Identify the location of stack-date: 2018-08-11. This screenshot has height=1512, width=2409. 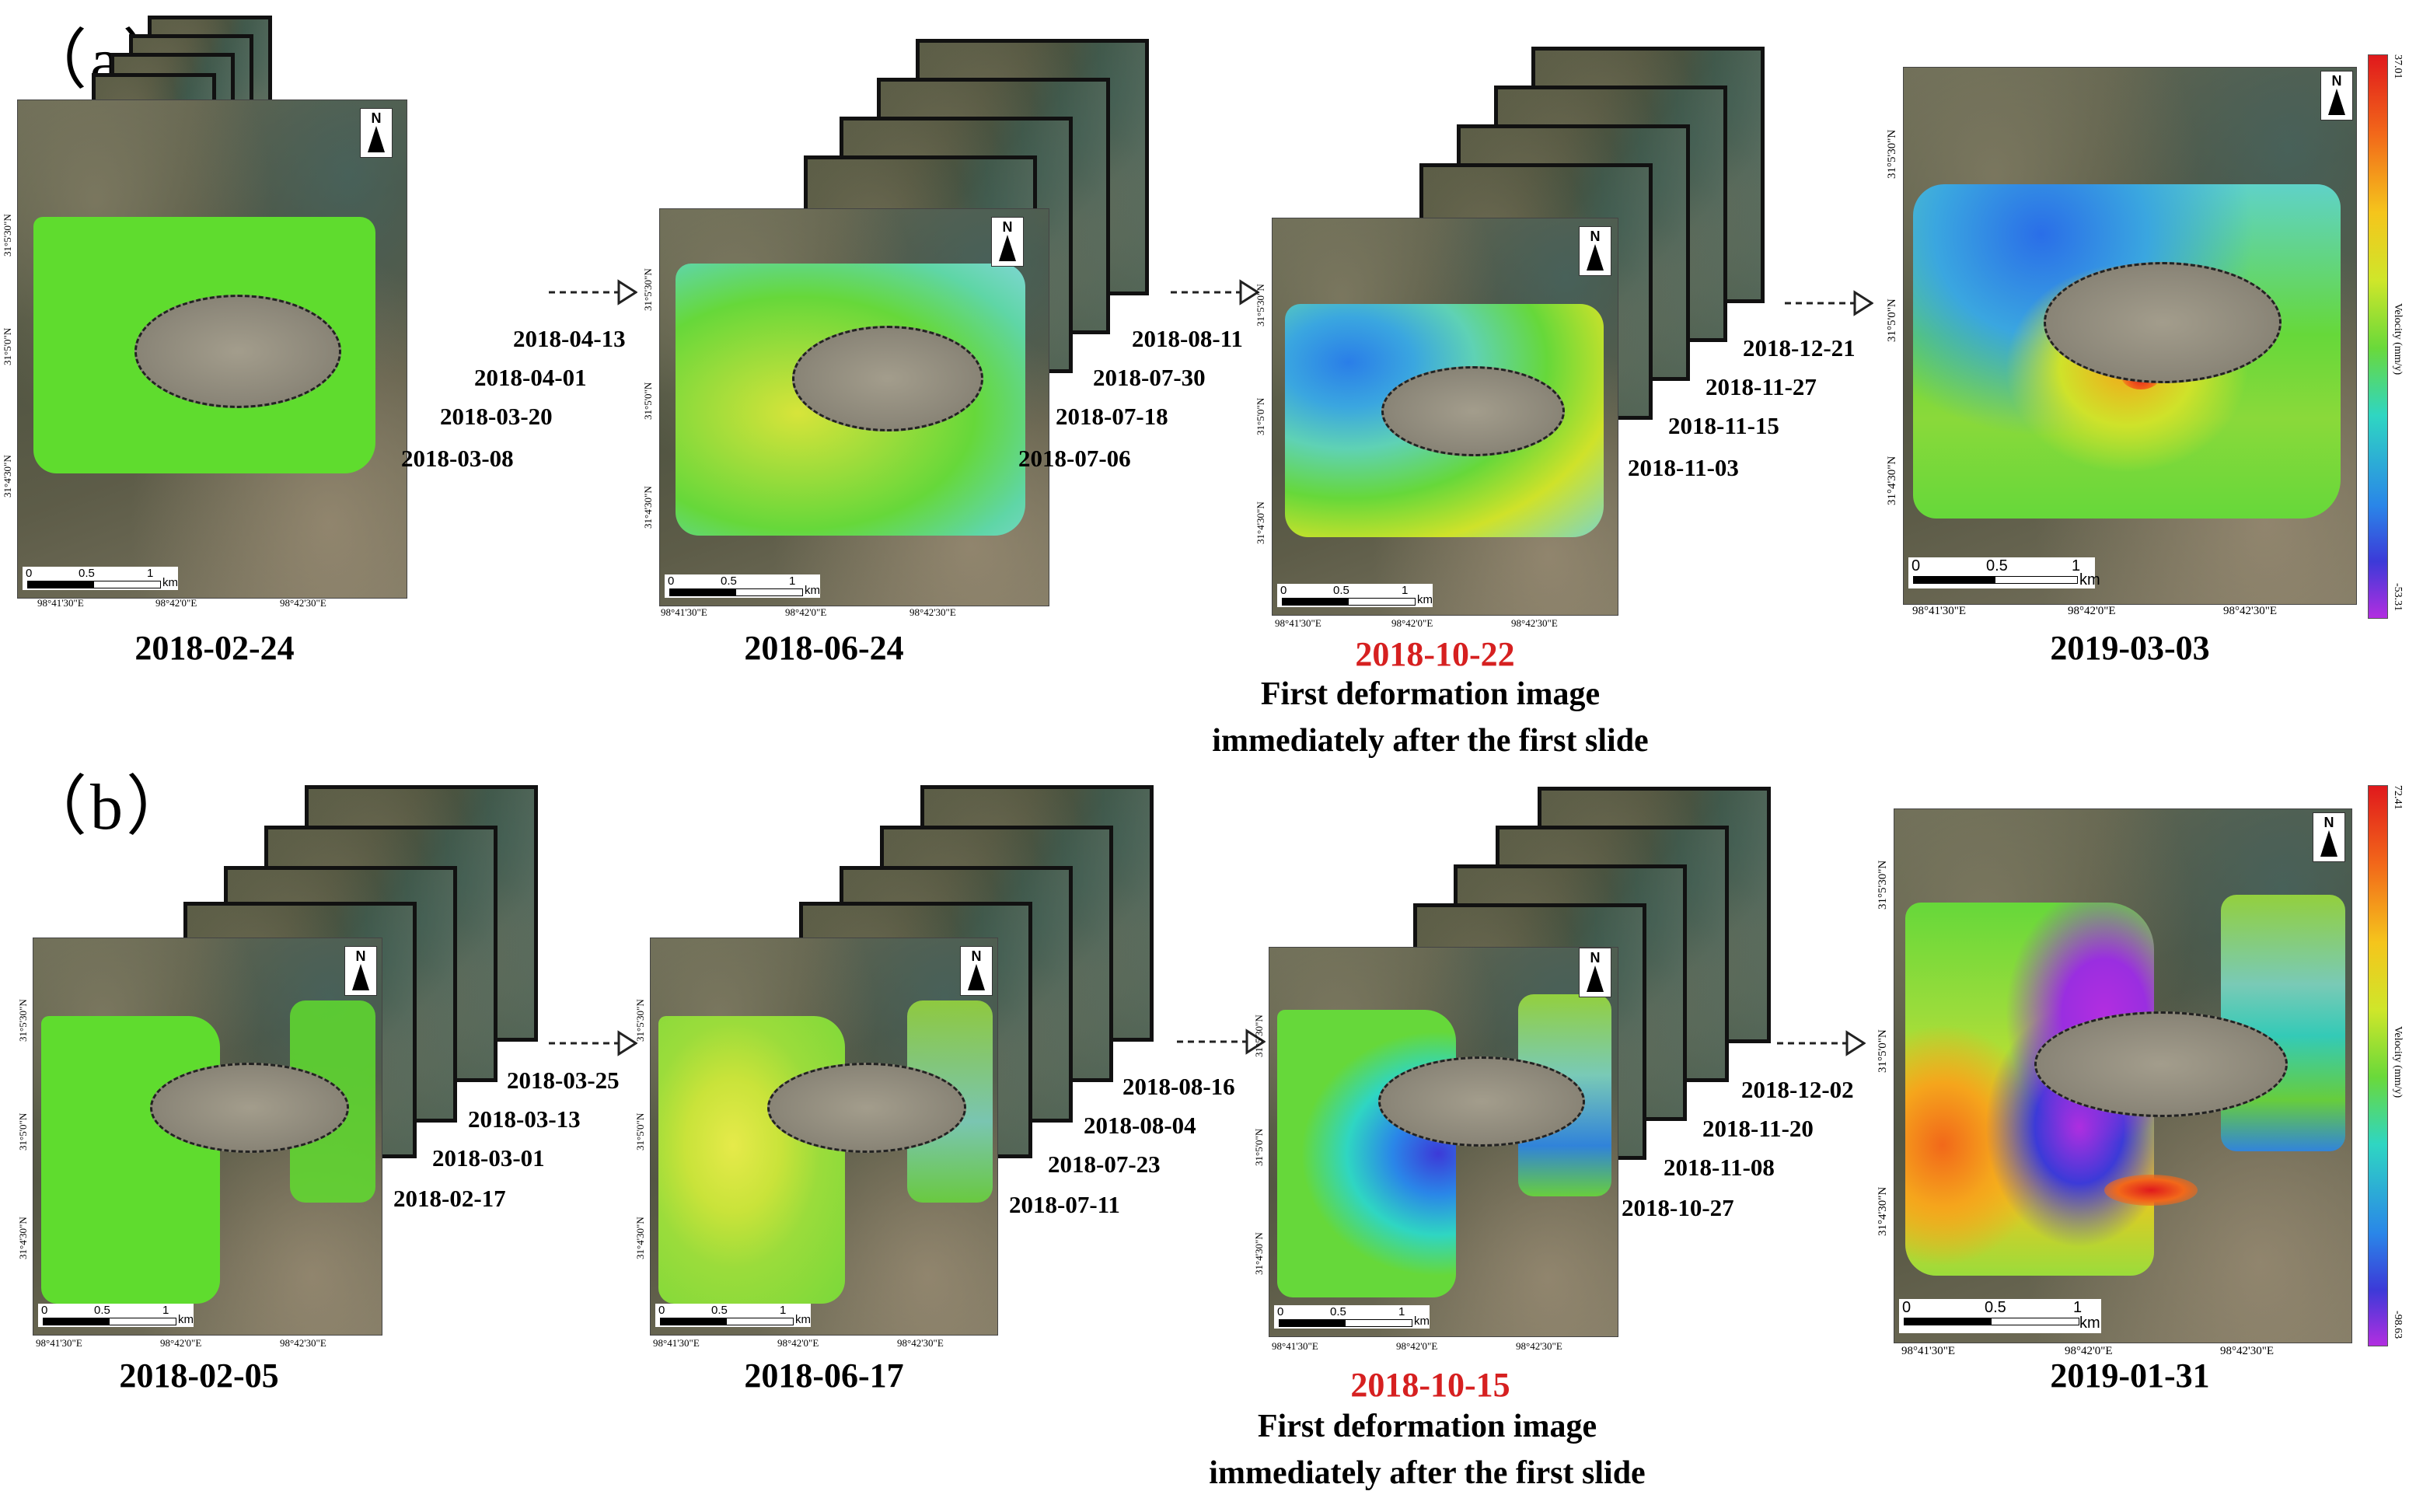
(1187, 338).